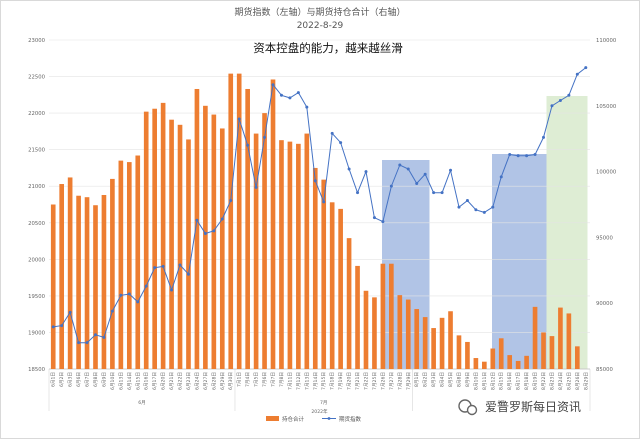 The width and height of the screenshot is (640, 439). What do you see at coordinates (206, 381) in the screenshot?
I see `x-tick-label: 6月27日` at bounding box center [206, 381].